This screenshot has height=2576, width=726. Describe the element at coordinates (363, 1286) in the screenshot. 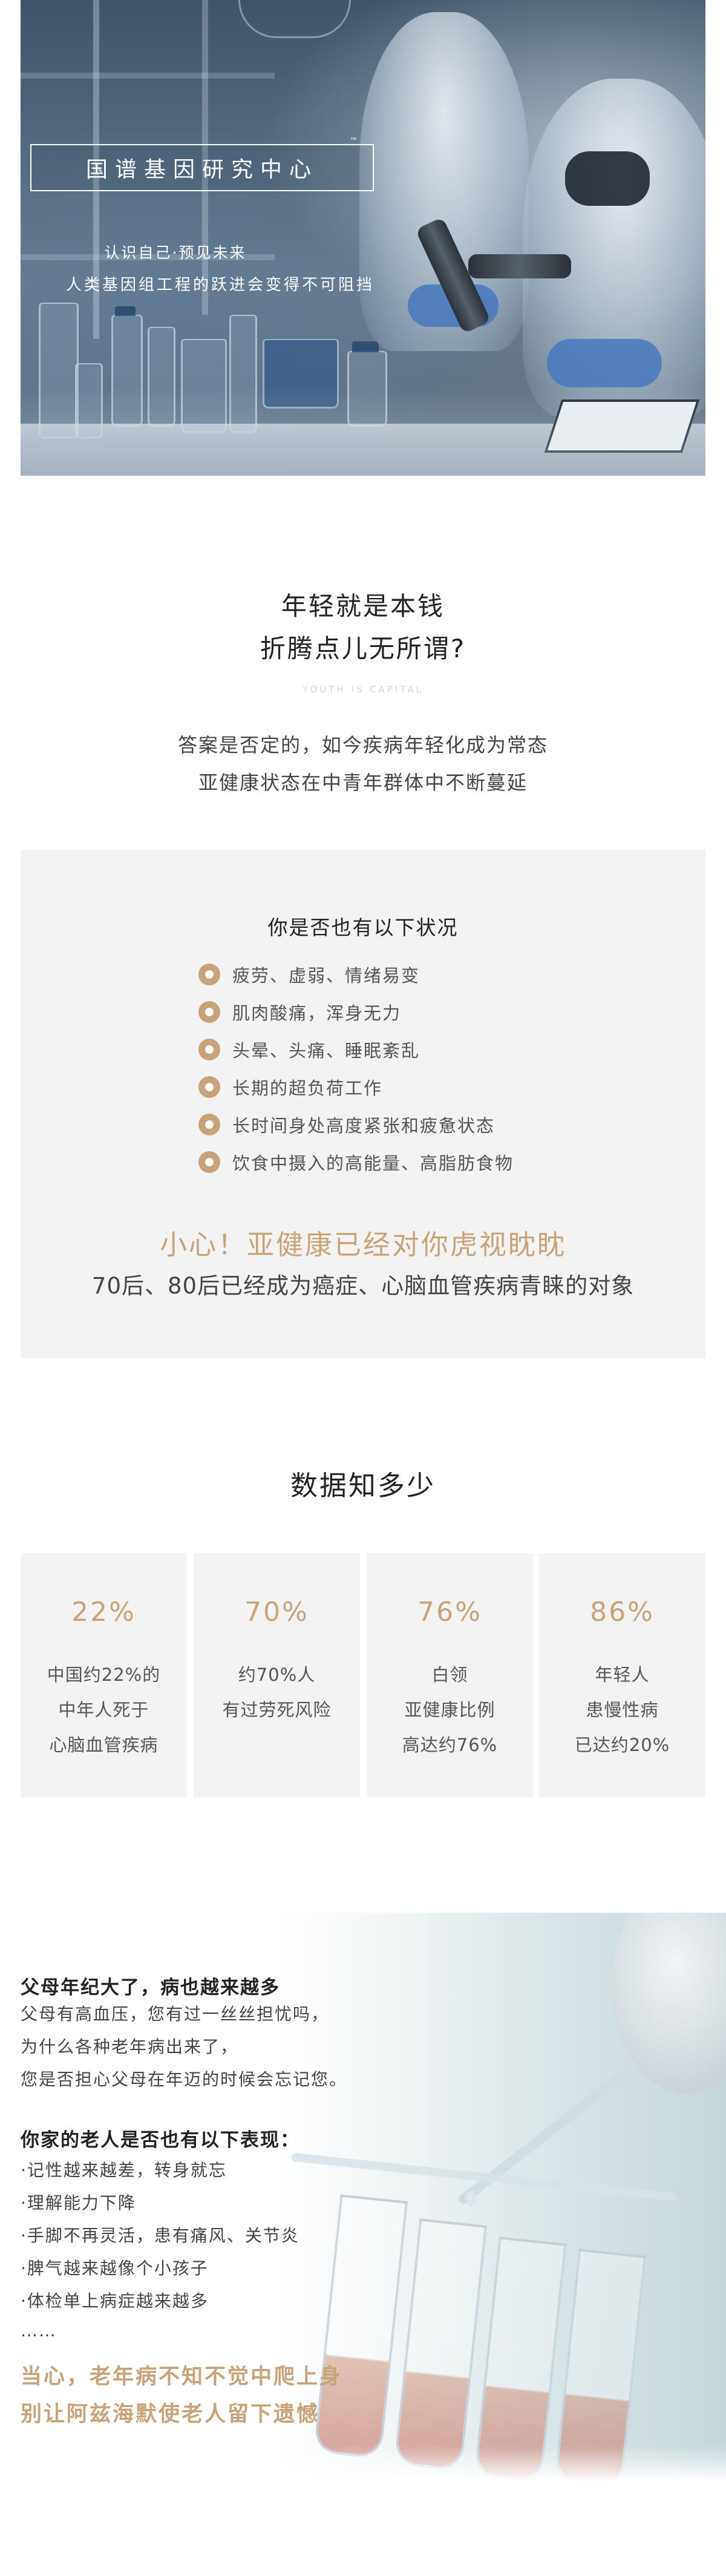

I see `warning-description: 70后、80后已经成为癌症、心脑血管疾病青睐的对象` at that location.